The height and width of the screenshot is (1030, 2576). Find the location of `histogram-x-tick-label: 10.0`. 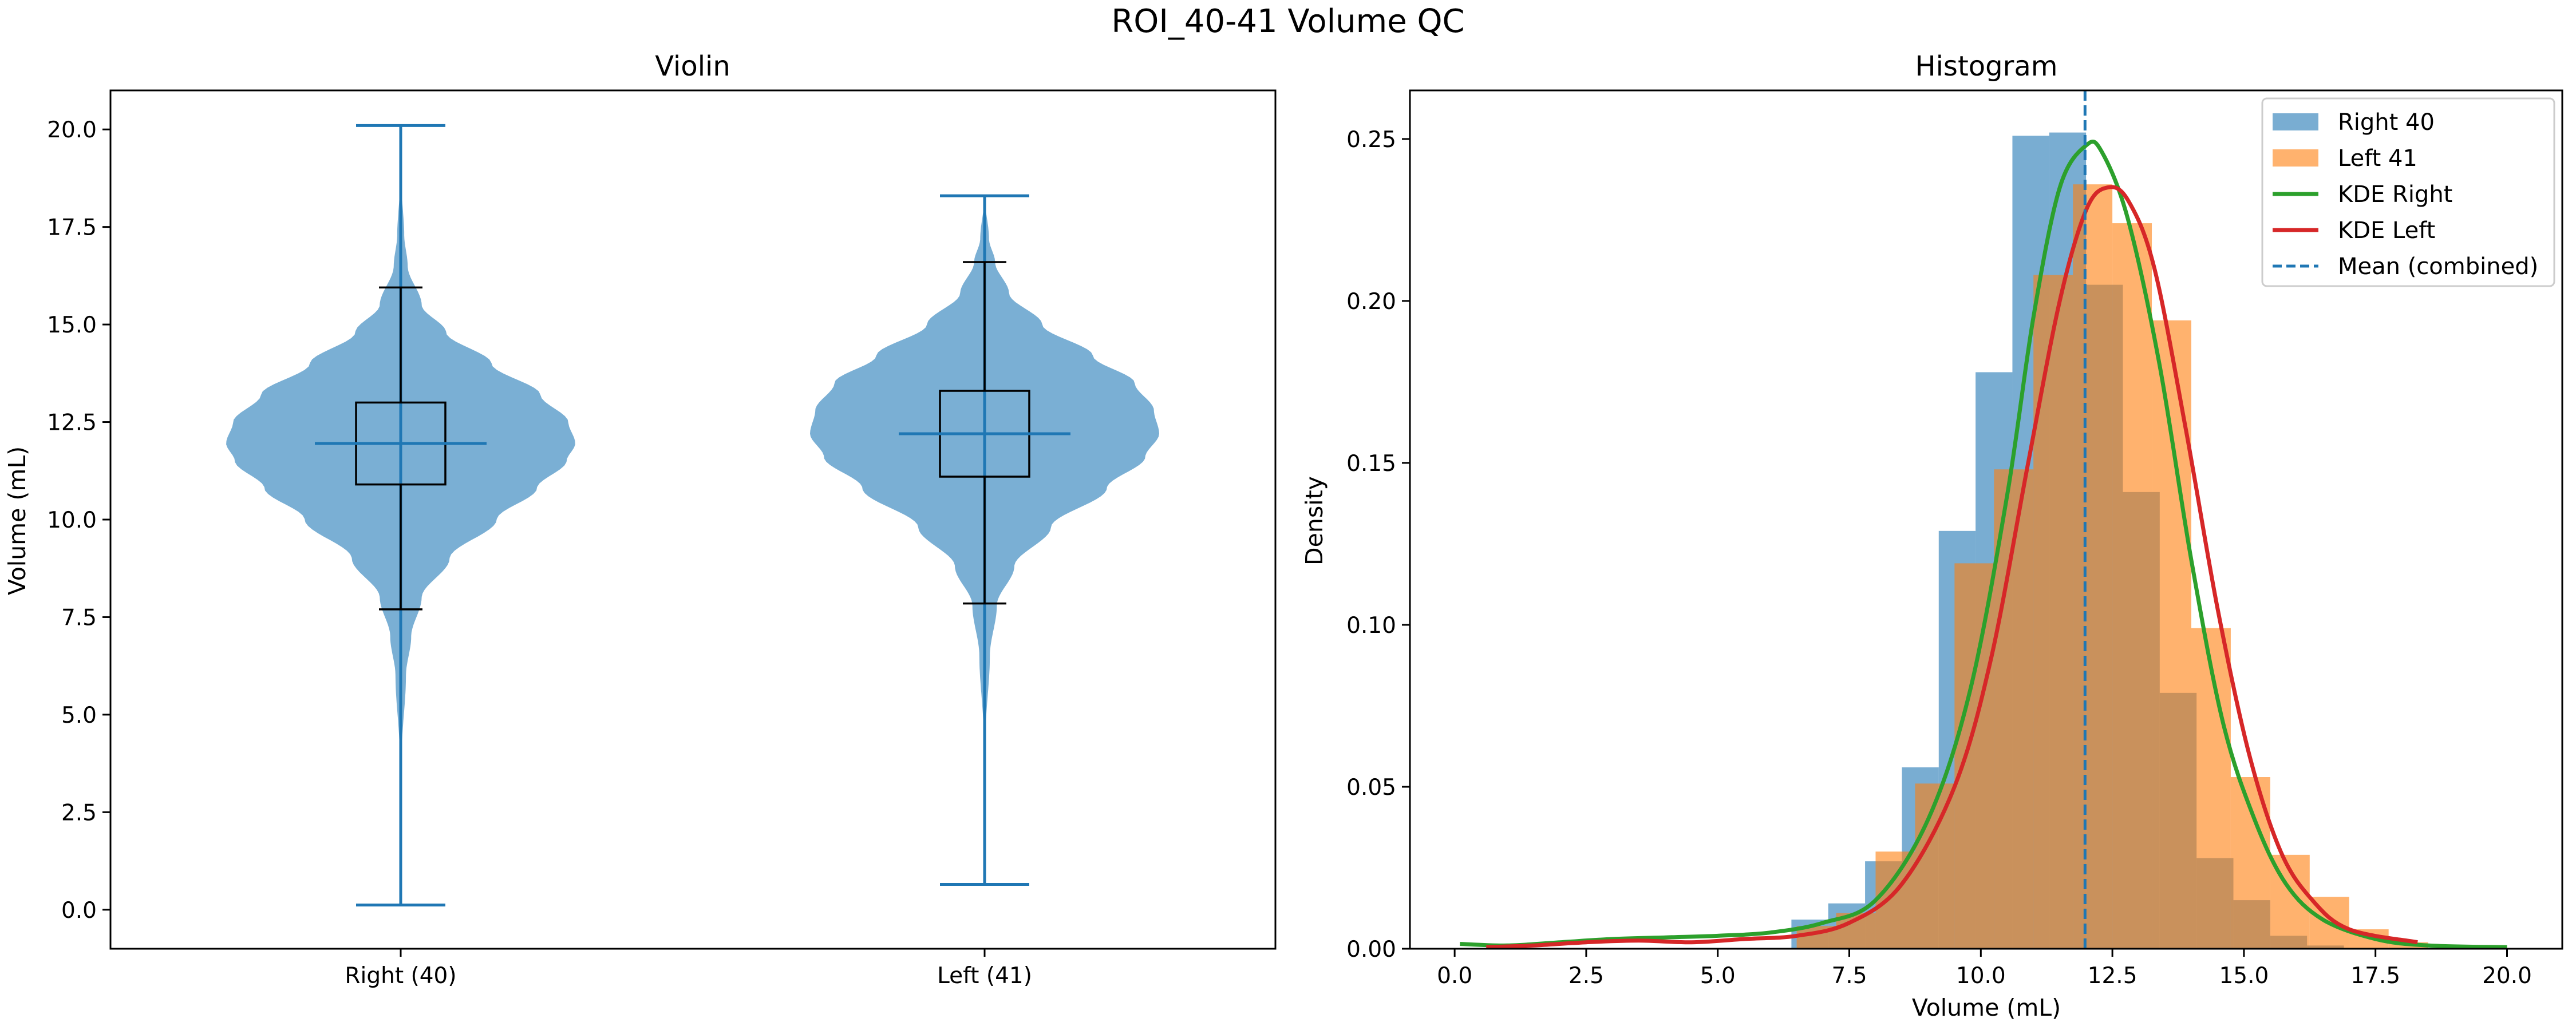

histogram-x-tick-label: 10.0 is located at coordinates (1981, 976).